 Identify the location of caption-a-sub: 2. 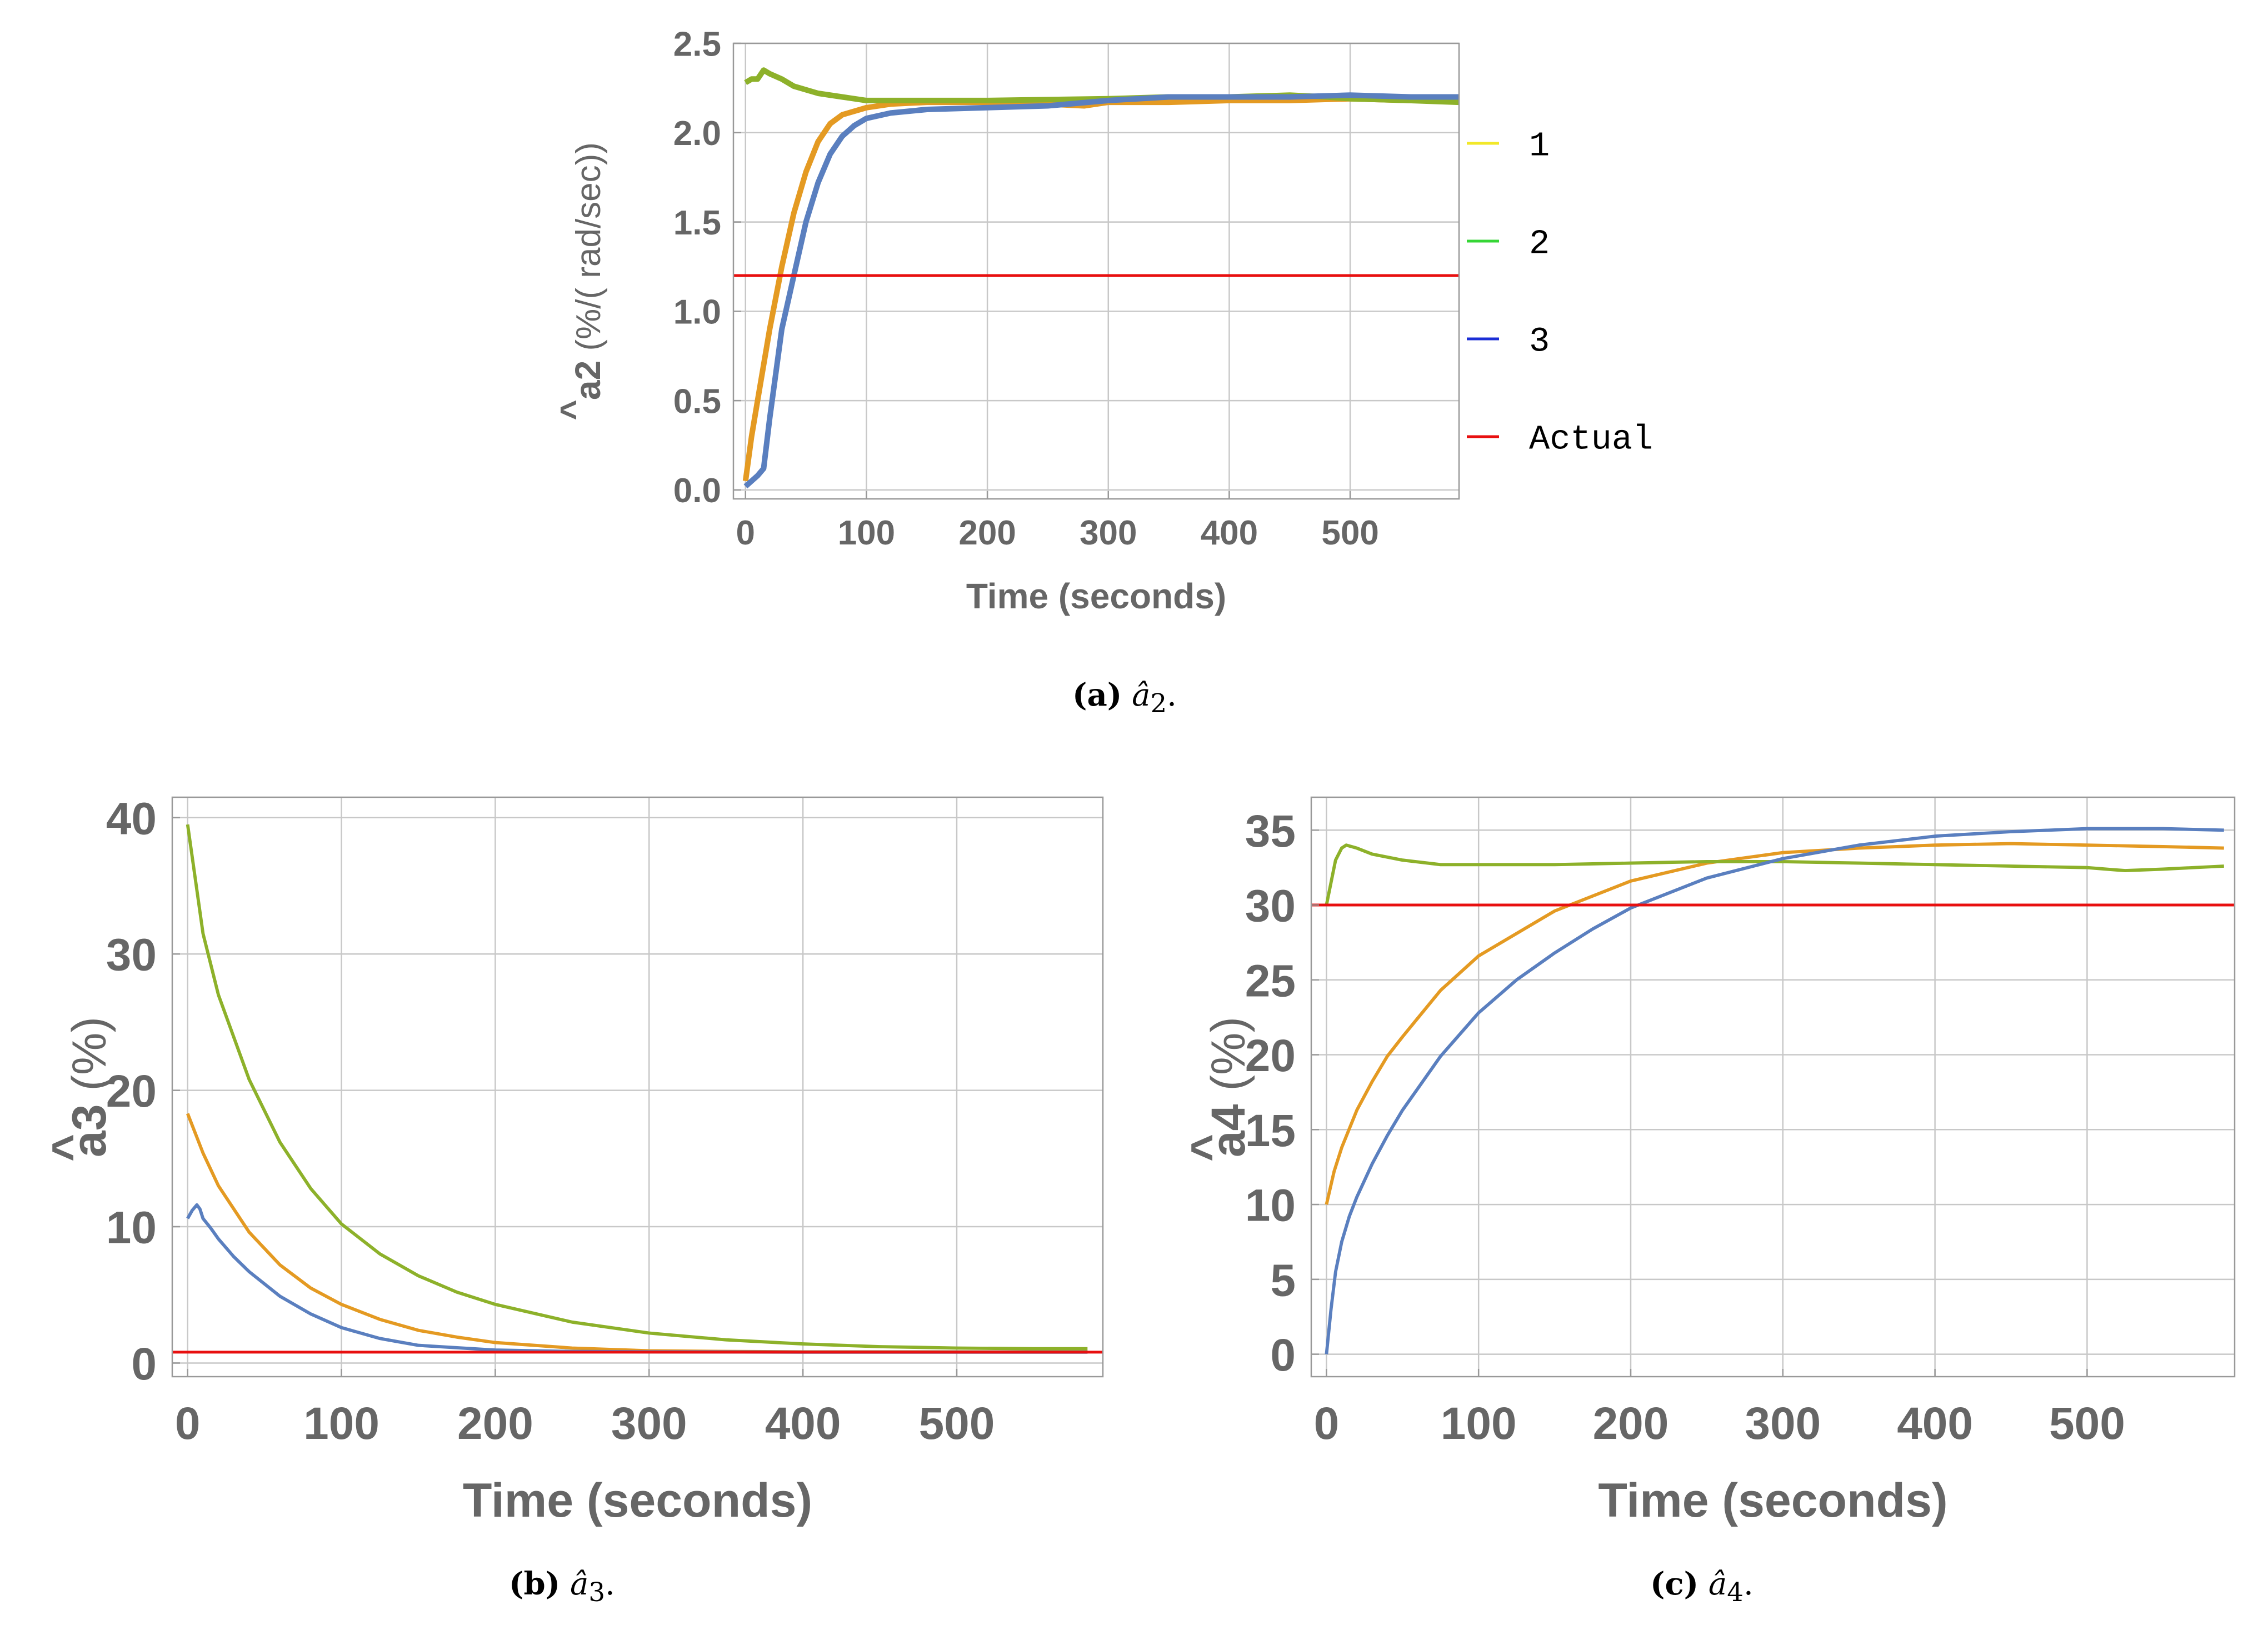
(1159, 704).